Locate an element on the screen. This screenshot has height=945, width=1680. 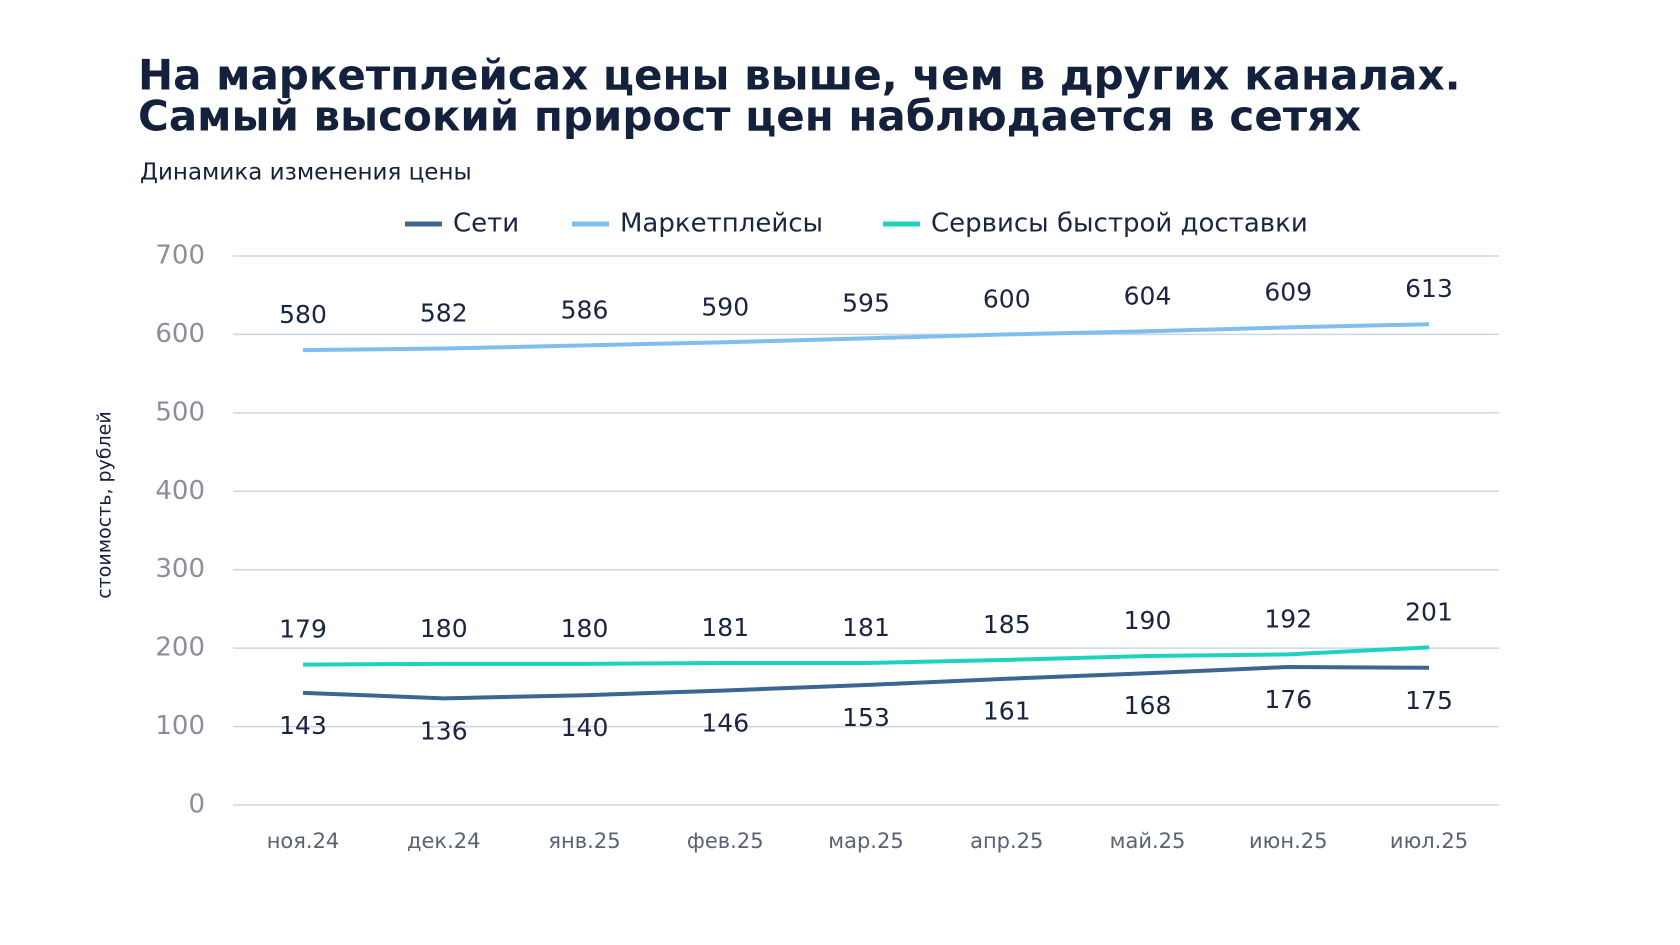
x-tick-label: фев.25 is located at coordinates (725, 841).